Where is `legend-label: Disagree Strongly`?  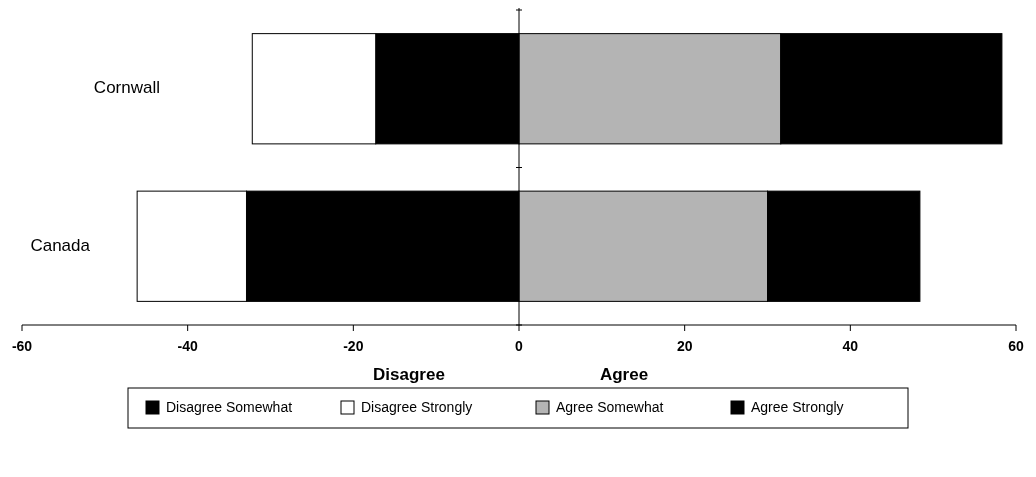
legend-label: Disagree Strongly is located at coordinates (417, 406).